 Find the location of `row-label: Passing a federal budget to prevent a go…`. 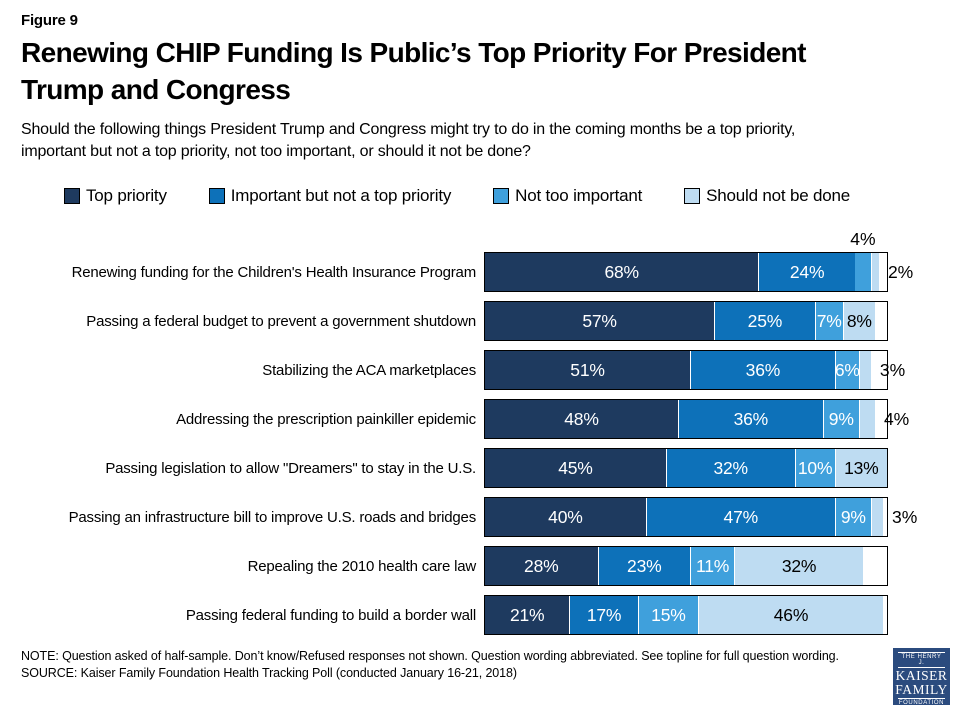

row-label: Passing a federal budget to prevent a go… is located at coordinates (281, 321).